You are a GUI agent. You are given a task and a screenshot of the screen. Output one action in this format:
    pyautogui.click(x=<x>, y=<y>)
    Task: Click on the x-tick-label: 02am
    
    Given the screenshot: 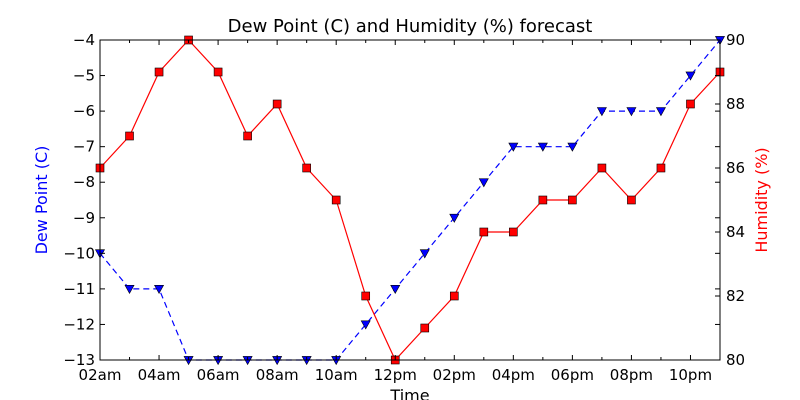 What is the action you would take?
    pyautogui.click(x=100, y=375)
    